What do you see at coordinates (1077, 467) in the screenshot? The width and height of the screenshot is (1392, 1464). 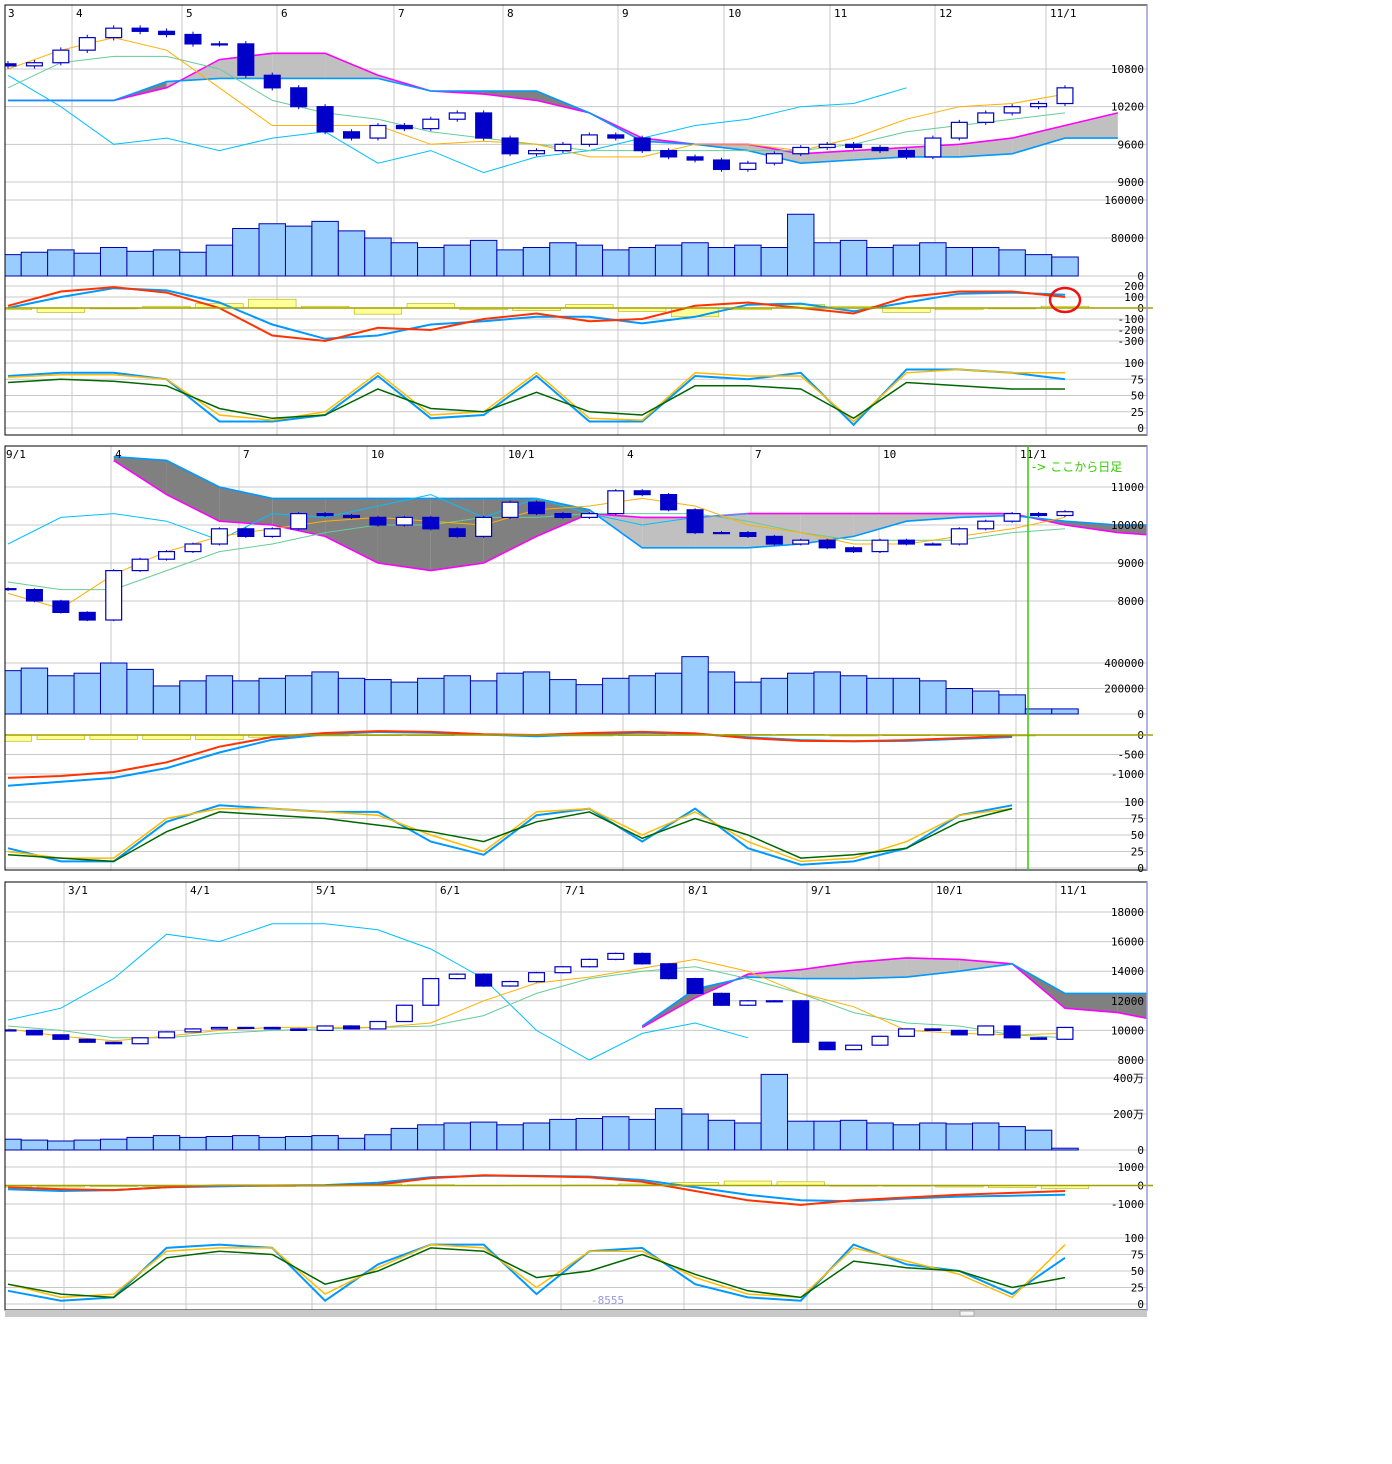 I see `daily-start-note: -> ここから日足` at bounding box center [1077, 467].